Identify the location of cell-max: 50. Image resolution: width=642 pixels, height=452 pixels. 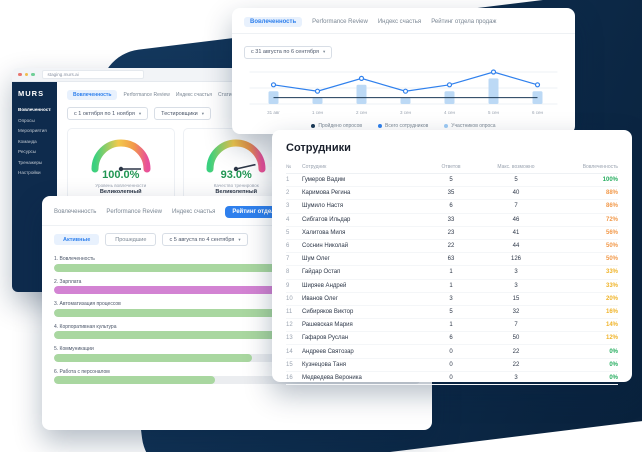
(516, 338).